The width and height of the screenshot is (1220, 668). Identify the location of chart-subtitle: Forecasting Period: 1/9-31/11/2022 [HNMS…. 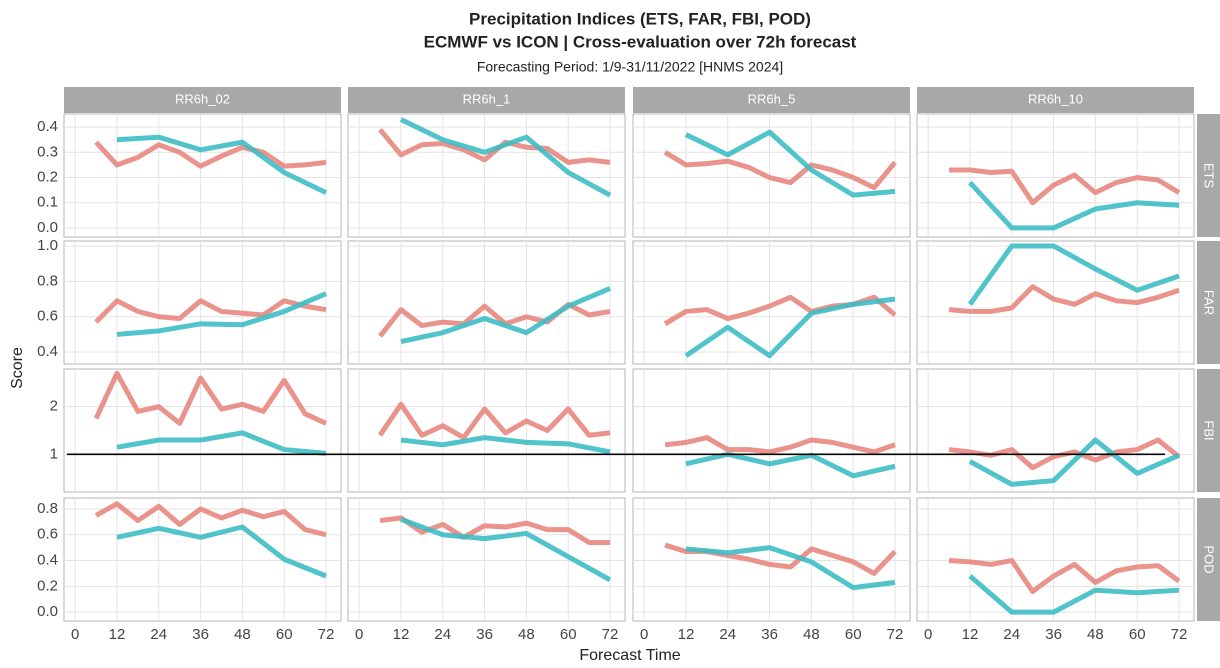
(630, 67).